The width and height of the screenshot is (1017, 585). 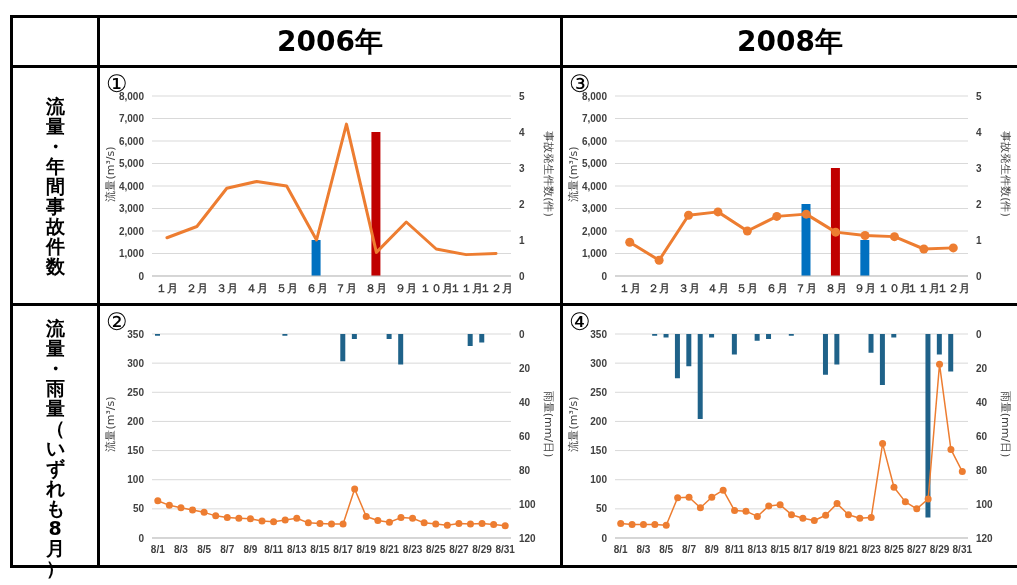 I want to click on y-tick-label: 50, so click(x=601, y=509).